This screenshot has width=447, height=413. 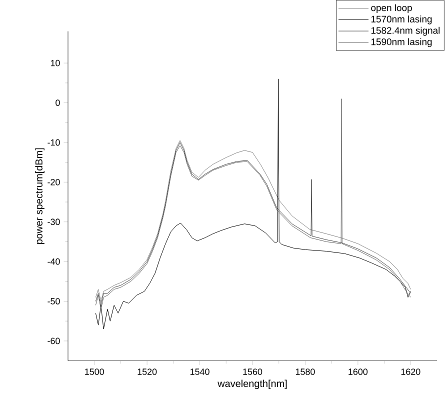 What do you see at coordinates (401, 20) in the screenshot?
I see `legend-label: 1570nm lasing` at bounding box center [401, 20].